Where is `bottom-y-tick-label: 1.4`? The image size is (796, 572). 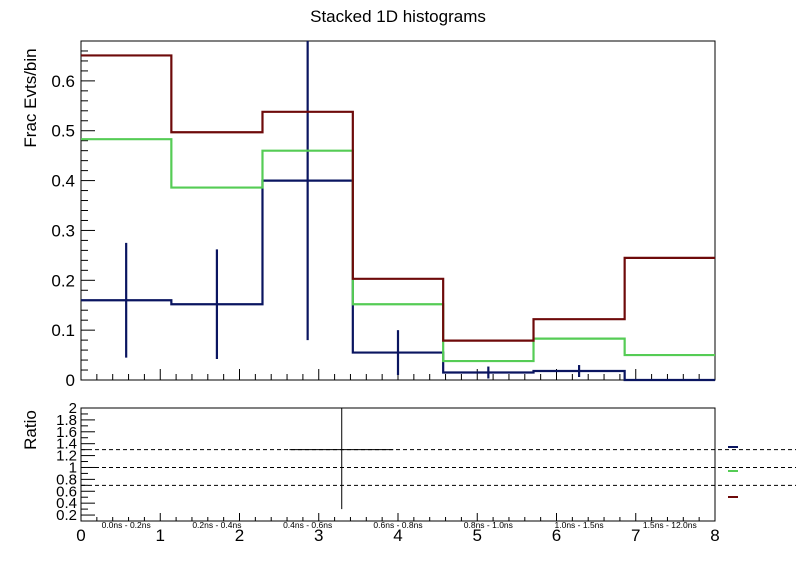 bottom-y-tick-label: 1.4 is located at coordinates (66, 444).